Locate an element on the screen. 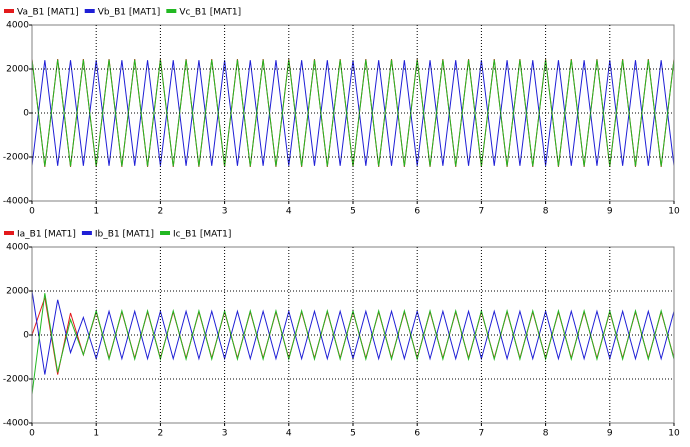 The height and width of the screenshot is (447, 690). legend-label: Ia_B1 [MAT1] is located at coordinates (46, 235).